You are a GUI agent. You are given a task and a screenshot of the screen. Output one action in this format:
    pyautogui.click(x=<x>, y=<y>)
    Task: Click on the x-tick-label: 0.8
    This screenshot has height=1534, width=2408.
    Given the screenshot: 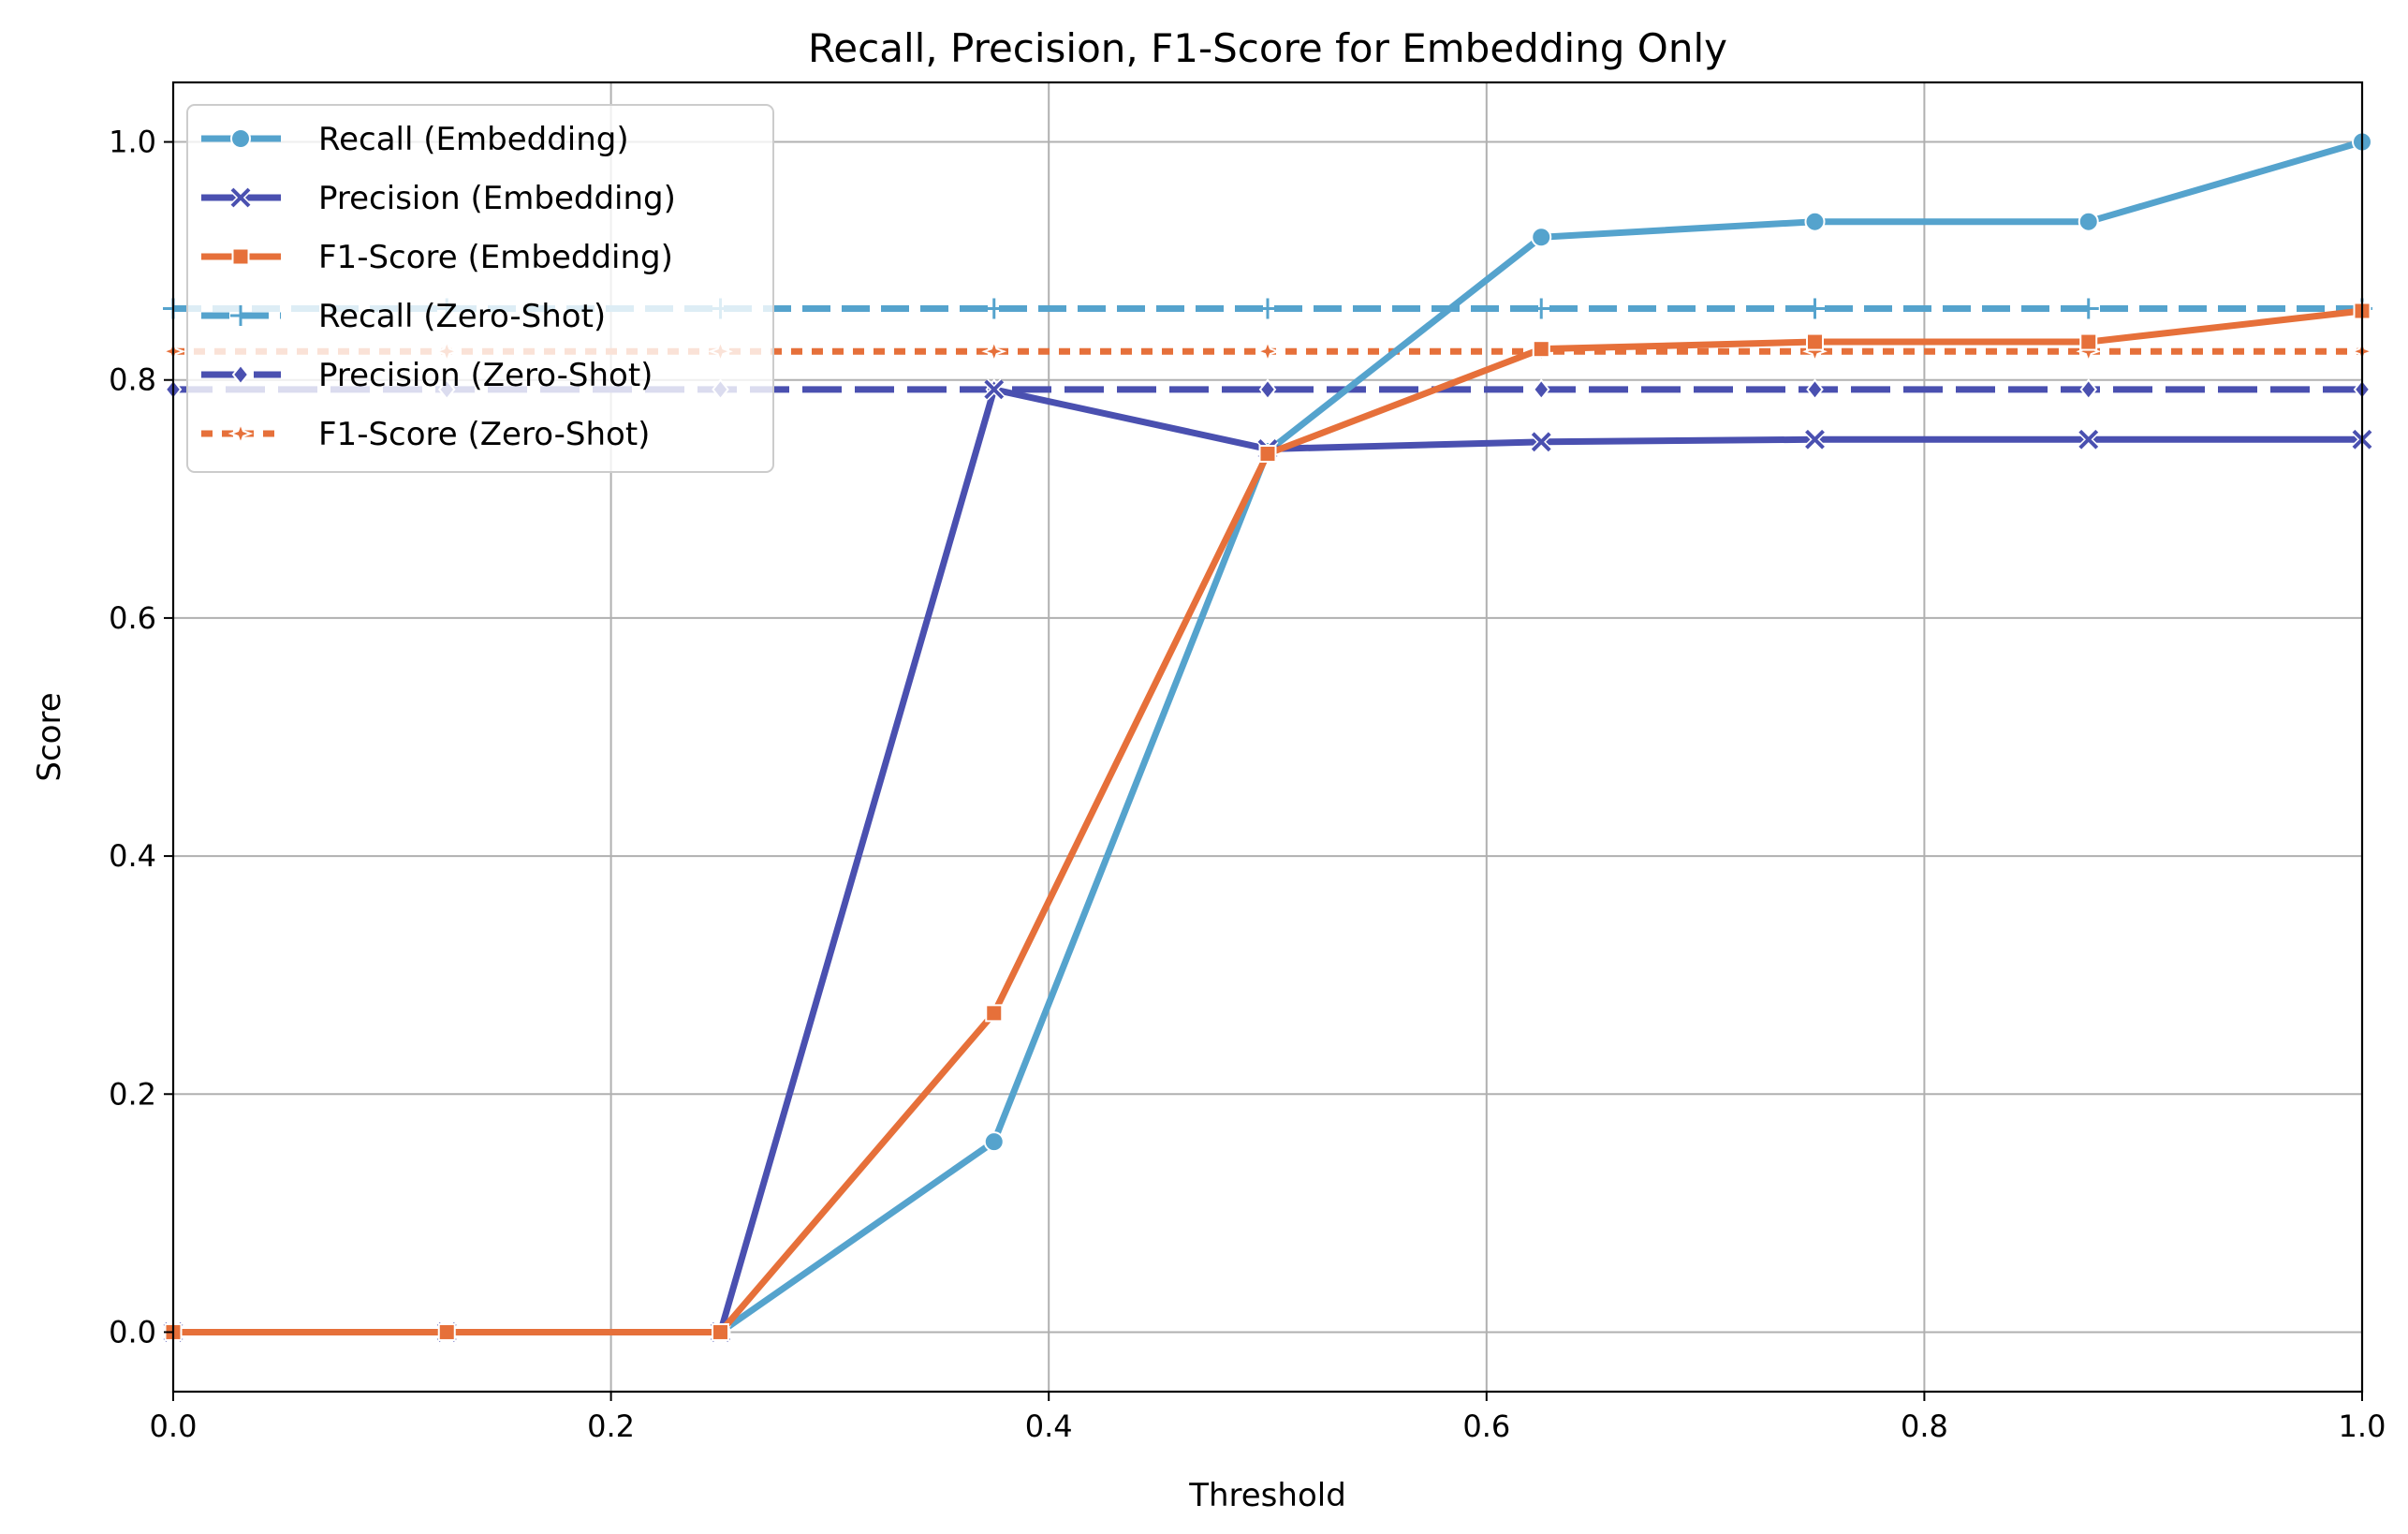 What is the action you would take?
    pyautogui.click(x=1924, y=1427)
    